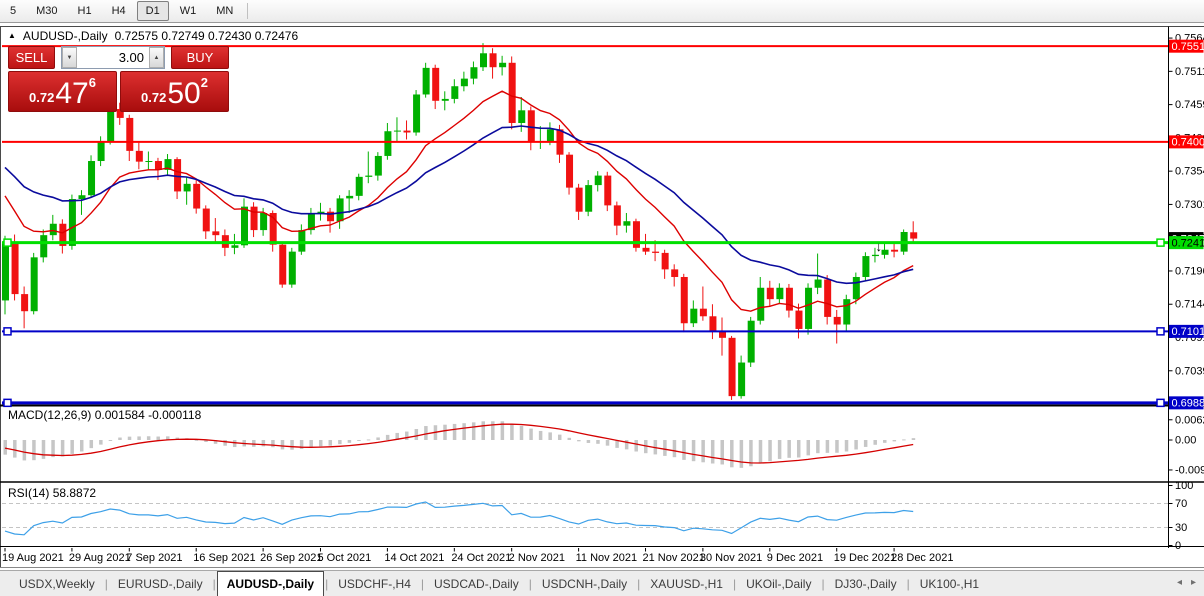 The image size is (1204, 596). Describe the element at coordinates (949, 584) in the screenshot. I see `tab-uk100h1: UK100-,H1` at that location.